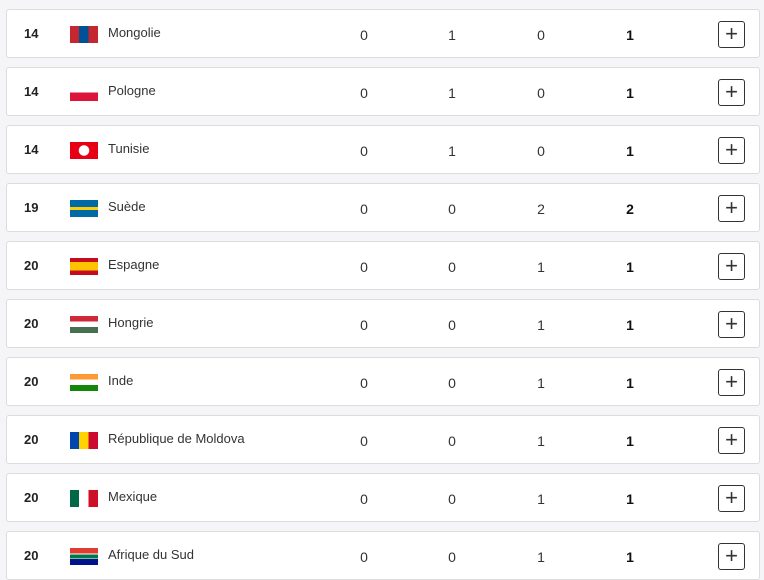  I want to click on country-name: Hongrie, so click(131, 322).